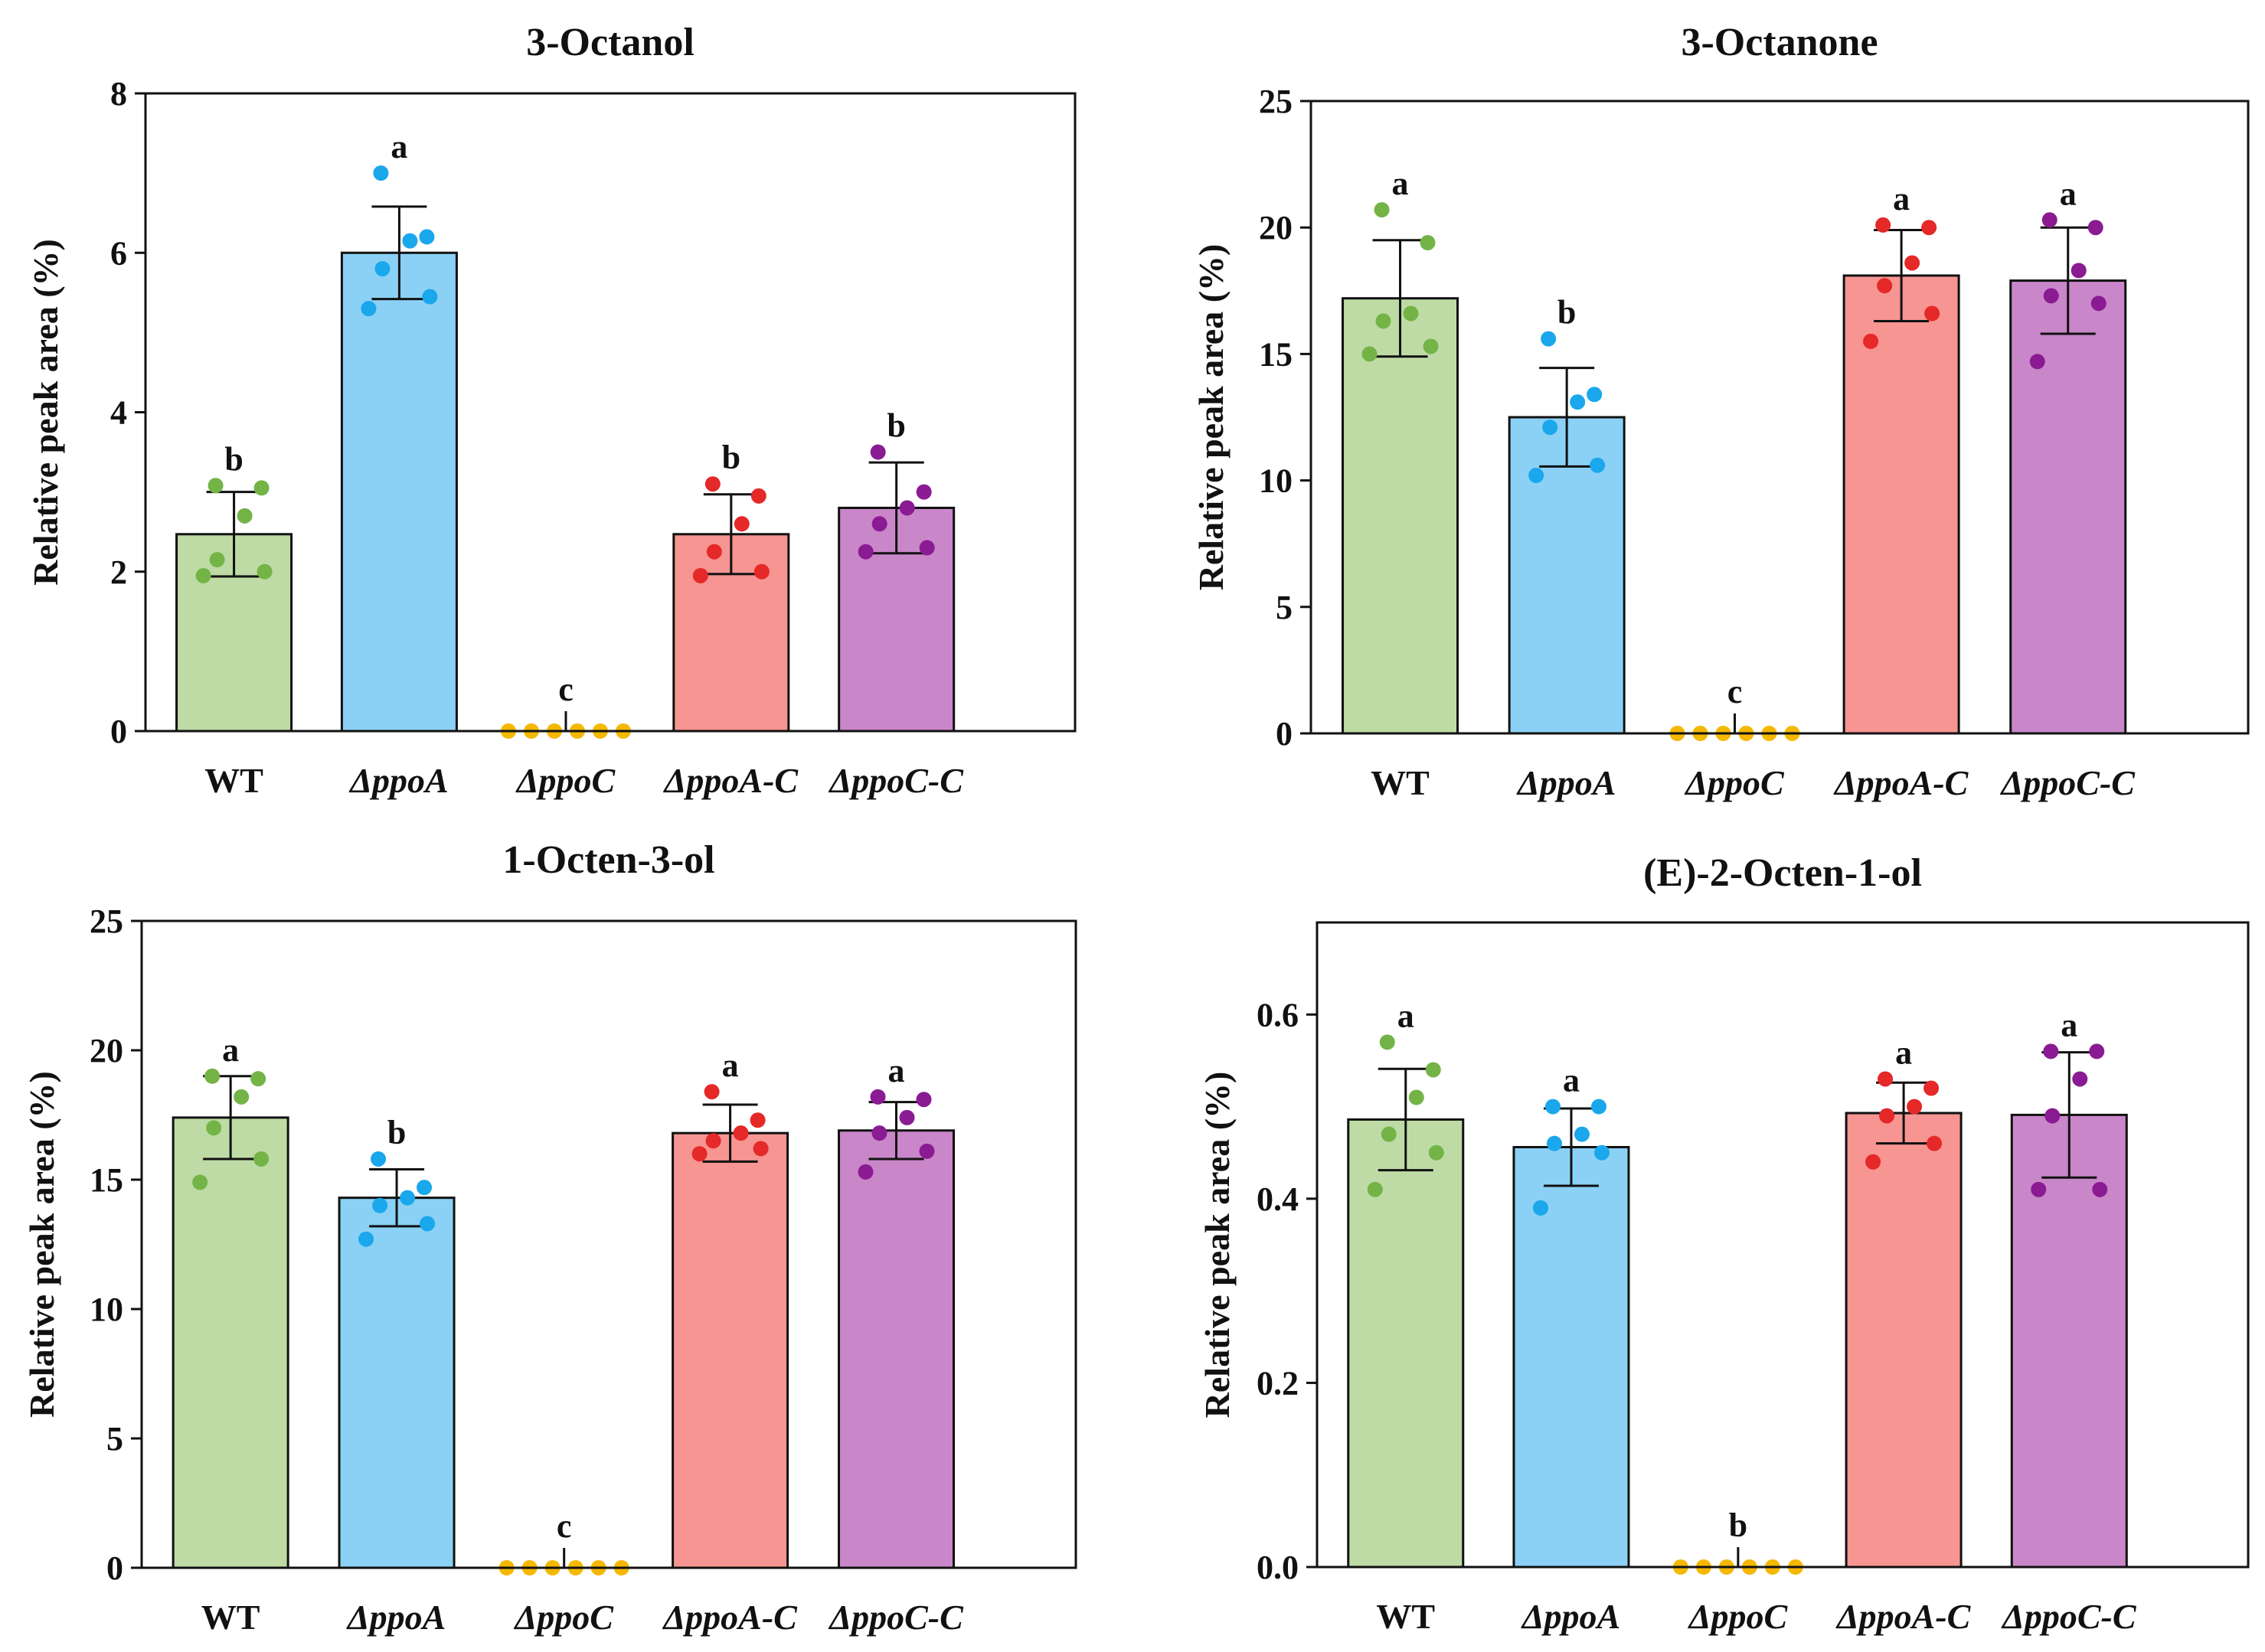 The height and width of the screenshot is (1652, 2265). What do you see at coordinates (1278, 1199) in the screenshot?
I see `y-tick-label: 0.4` at bounding box center [1278, 1199].